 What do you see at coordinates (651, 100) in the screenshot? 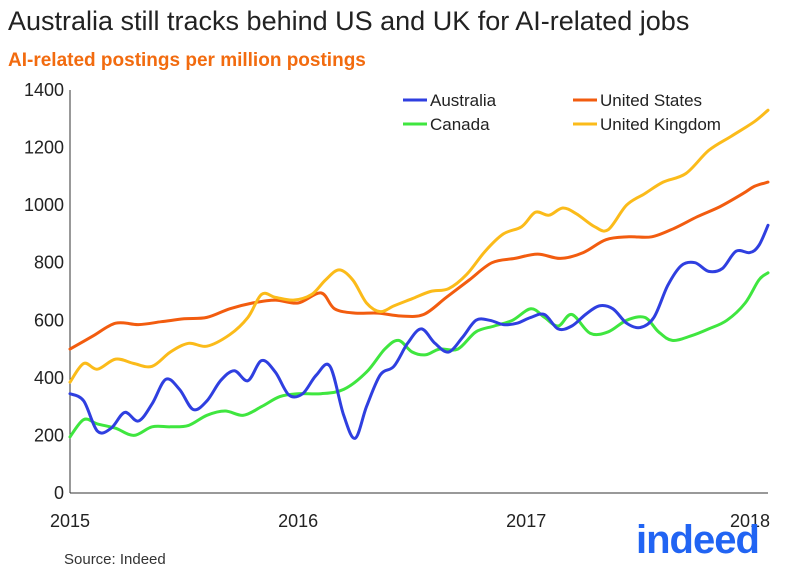
I see `legend-label-united-states: United States` at bounding box center [651, 100].